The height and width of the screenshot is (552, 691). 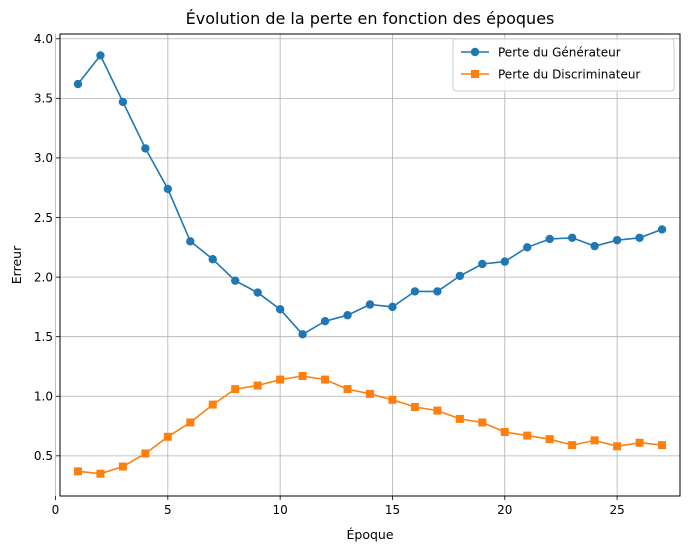 I want to click on x-tick-label: 20, so click(x=504, y=510).